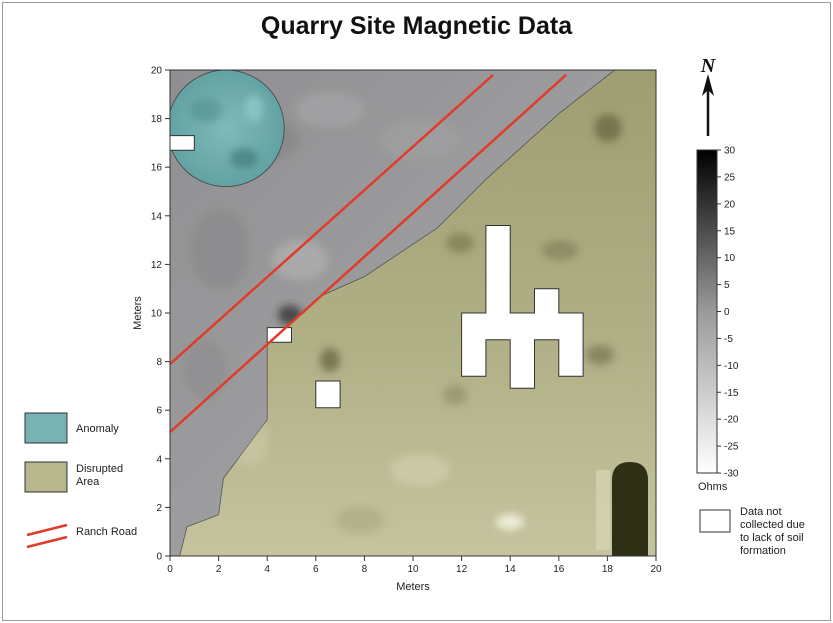  Describe the element at coordinates (88, 482) in the screenshot. I see `legend-label-disrupted-line2: Area` at that location.